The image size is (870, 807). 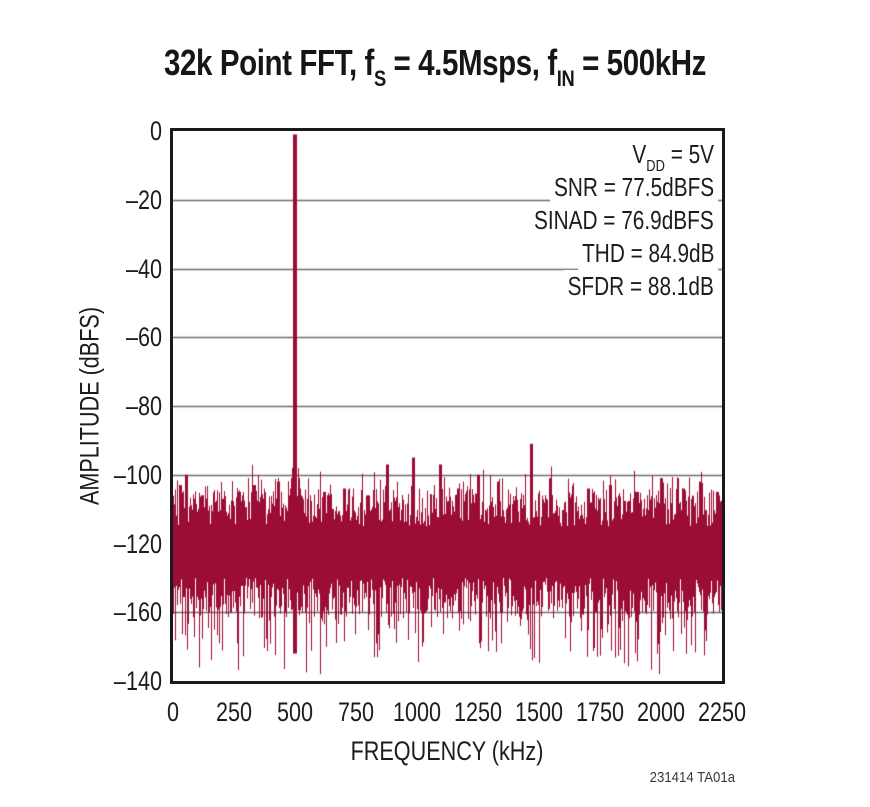 I want to click on x-tick-label: 1500, so click(x=539, y=712).